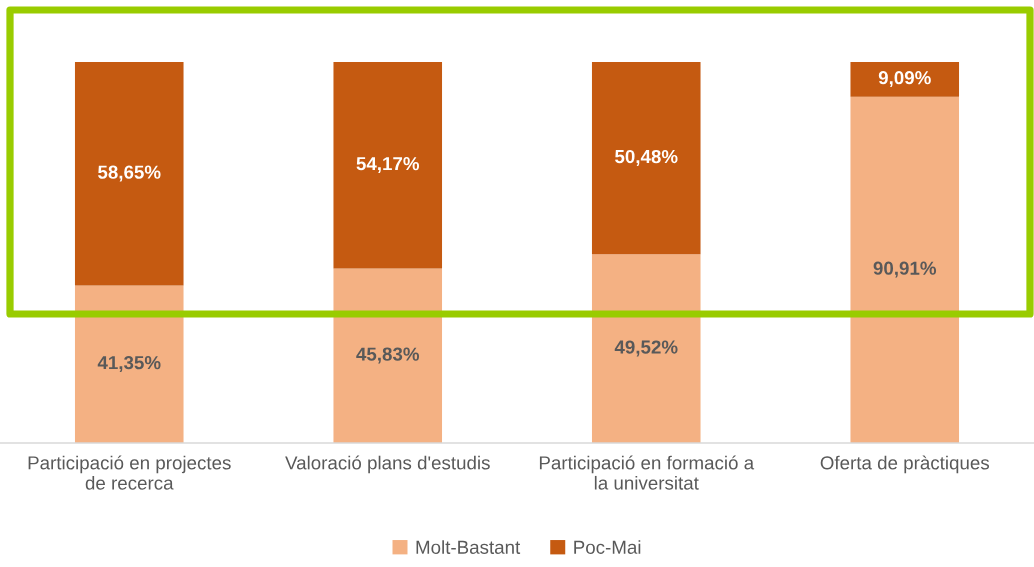  What do you see at coordinates (905, 464) in the screenshot?
I see `x-tick-label: Oferta de pràctiques` at bounding box center [905, 464].